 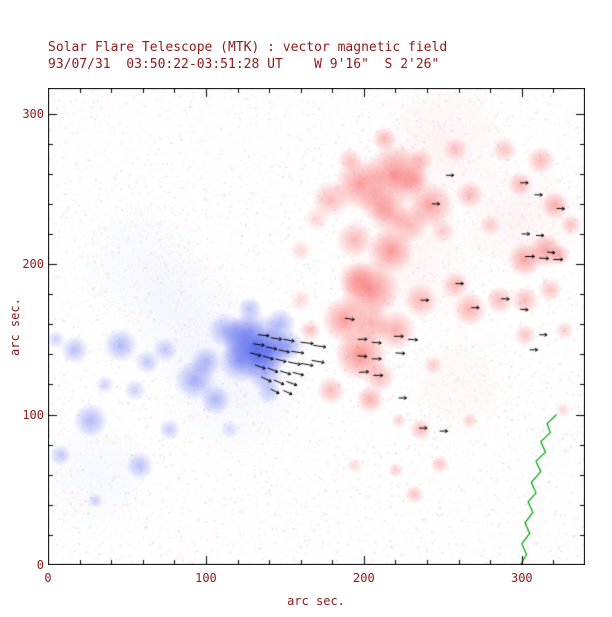 I want to click on y-axis-label: arc sec., so click(x=15, y=327).